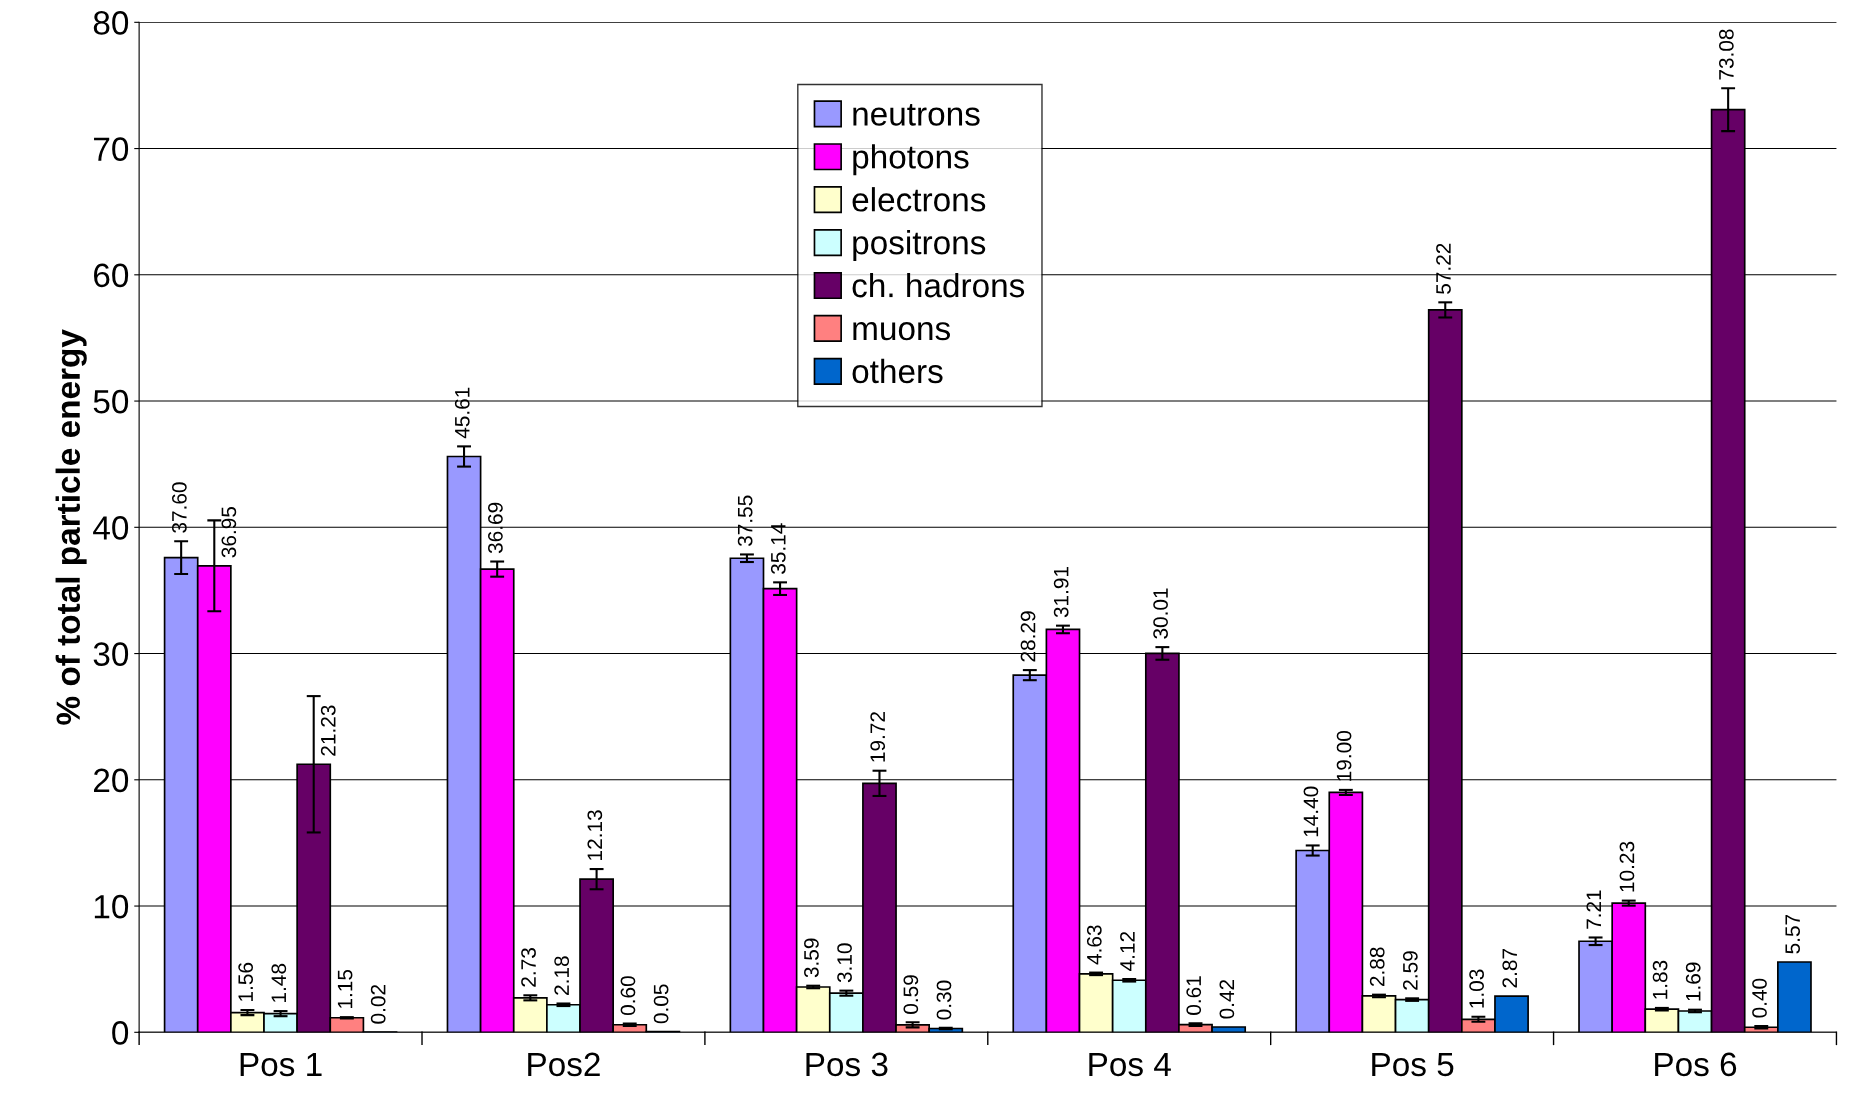  What do you see at coordinates (246, 981) in the screenshot?
I see `data-label: 1.56` at bounding box center [246, 981].